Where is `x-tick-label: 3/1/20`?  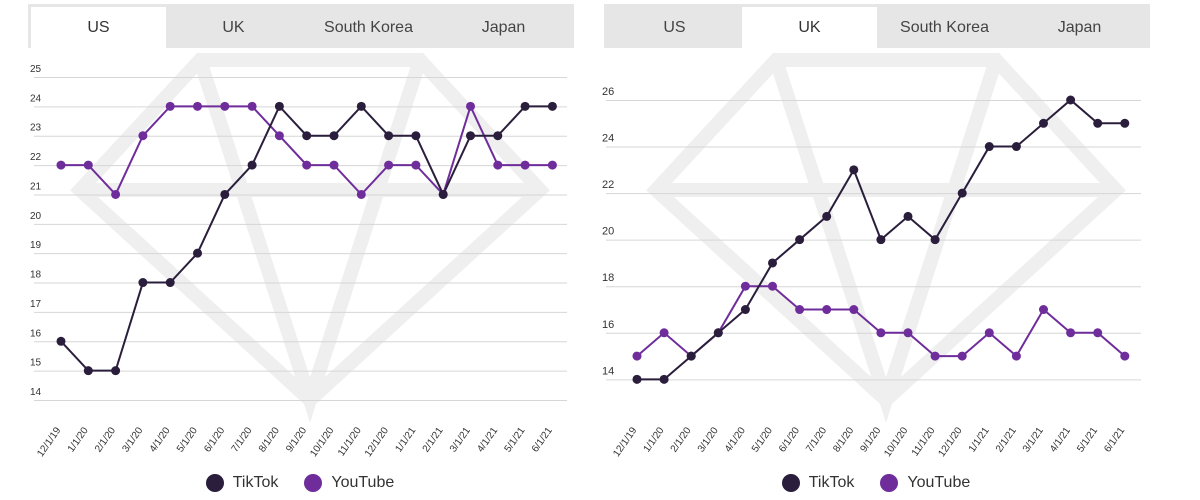
x-tick-label: 3/1/20 is located at coordinates (132, 439).